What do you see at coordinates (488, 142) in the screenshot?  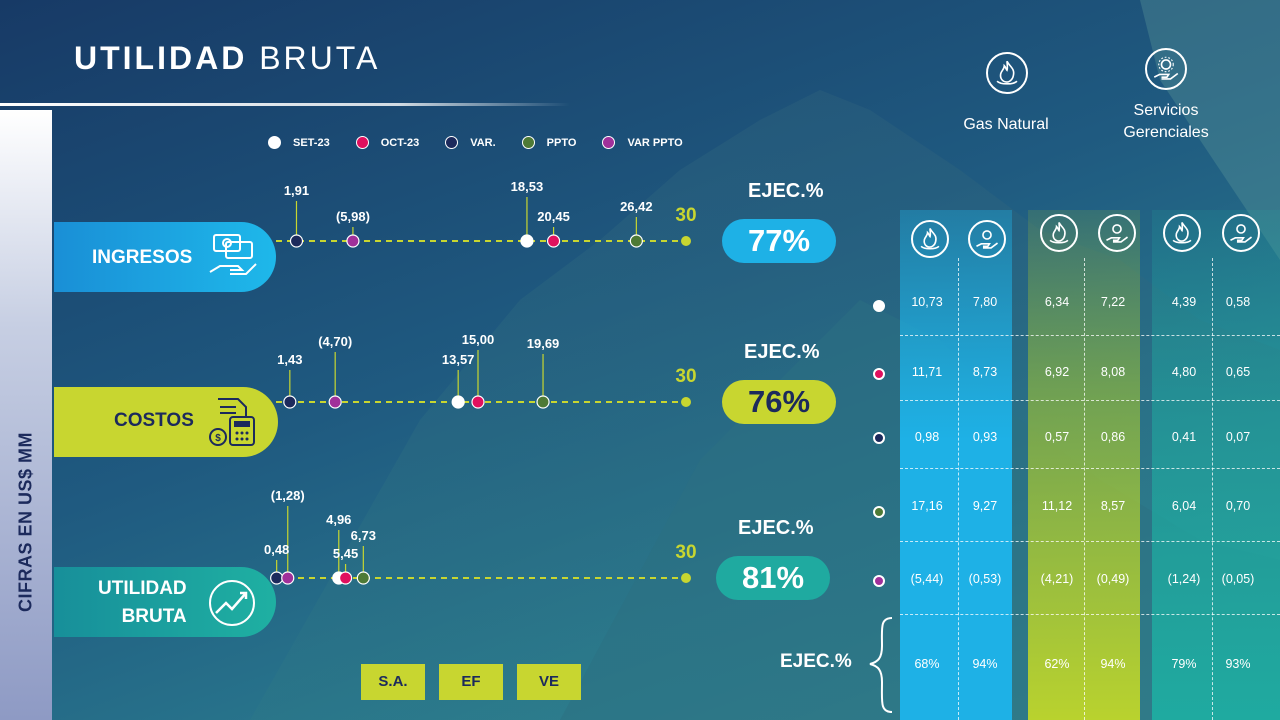 I see `legend: SET-23 OCT-23 VAR. PPTO VAR PPTO` at bounding box center [488, 142].